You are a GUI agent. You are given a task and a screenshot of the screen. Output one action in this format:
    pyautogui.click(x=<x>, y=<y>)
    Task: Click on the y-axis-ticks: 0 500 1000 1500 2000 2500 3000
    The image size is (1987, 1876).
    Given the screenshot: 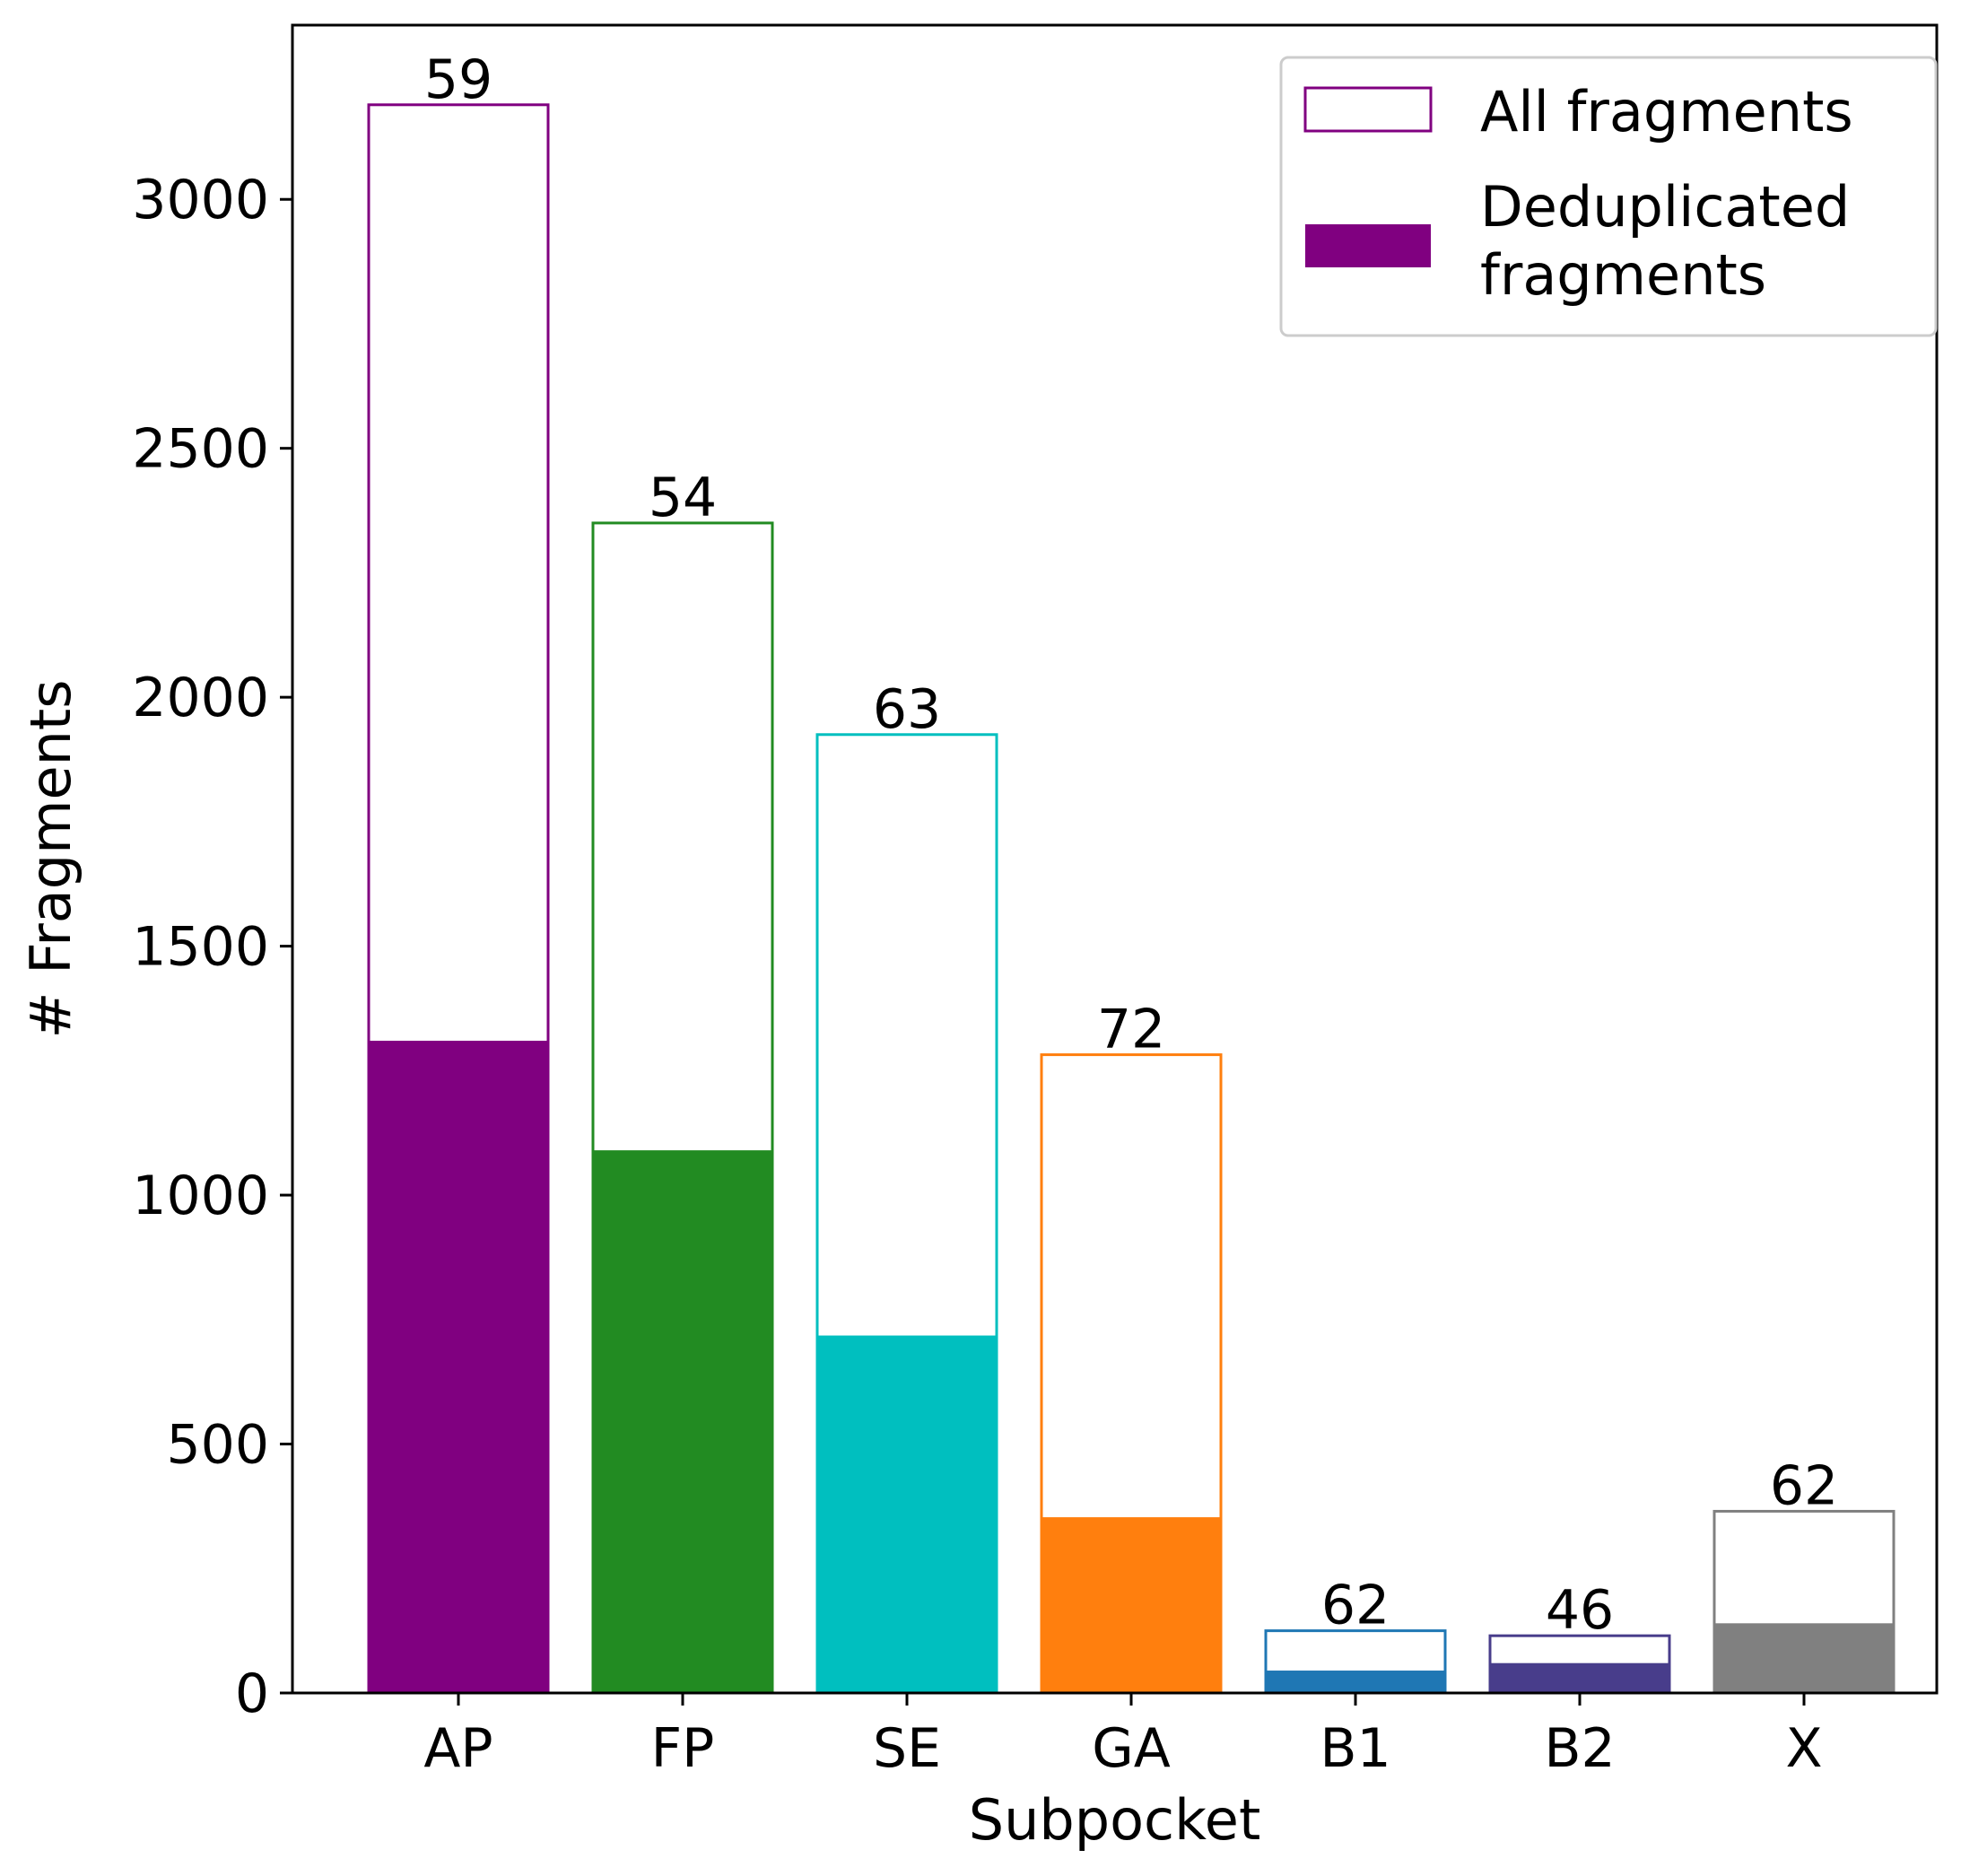 What is the action you would take?
    pyautogui.click(x=212, y=947)
    